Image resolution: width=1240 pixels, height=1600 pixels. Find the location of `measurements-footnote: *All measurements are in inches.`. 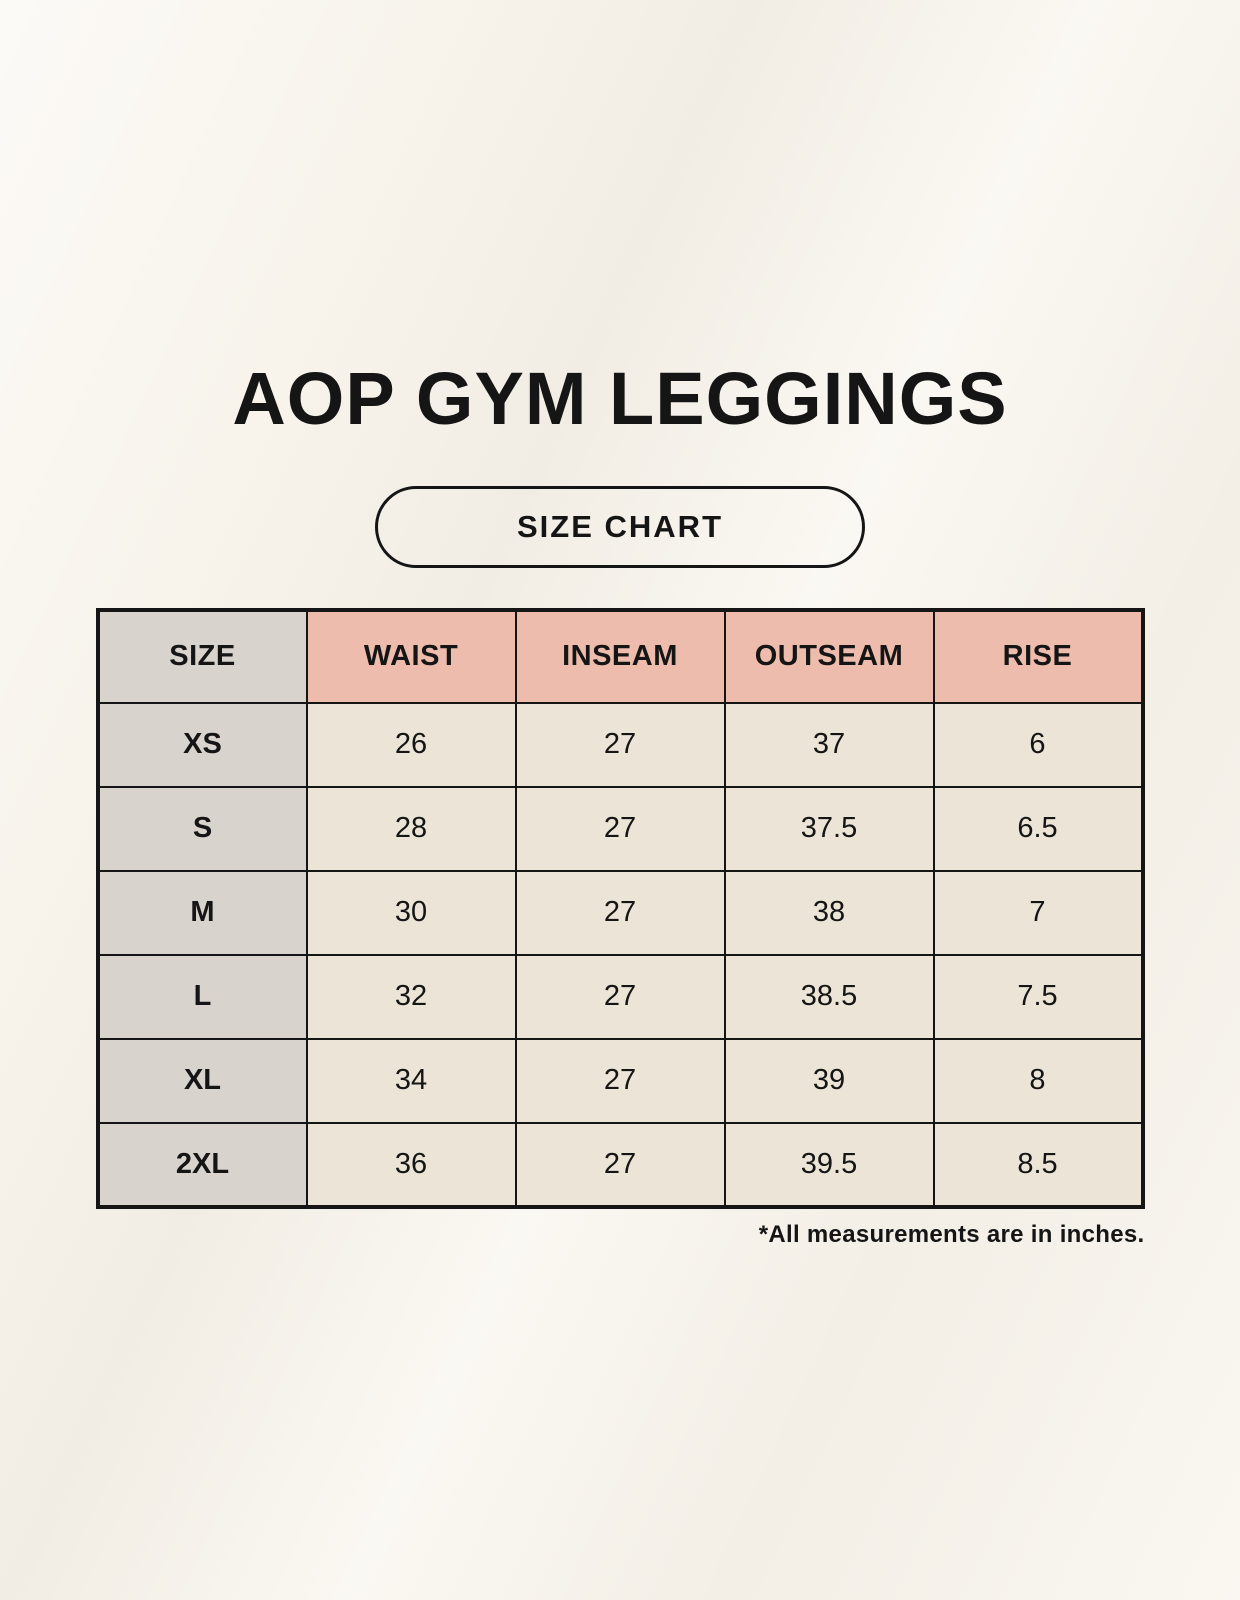

measurements-footnote: *All measurements are in inches. is located at coordinates (951, 1234).